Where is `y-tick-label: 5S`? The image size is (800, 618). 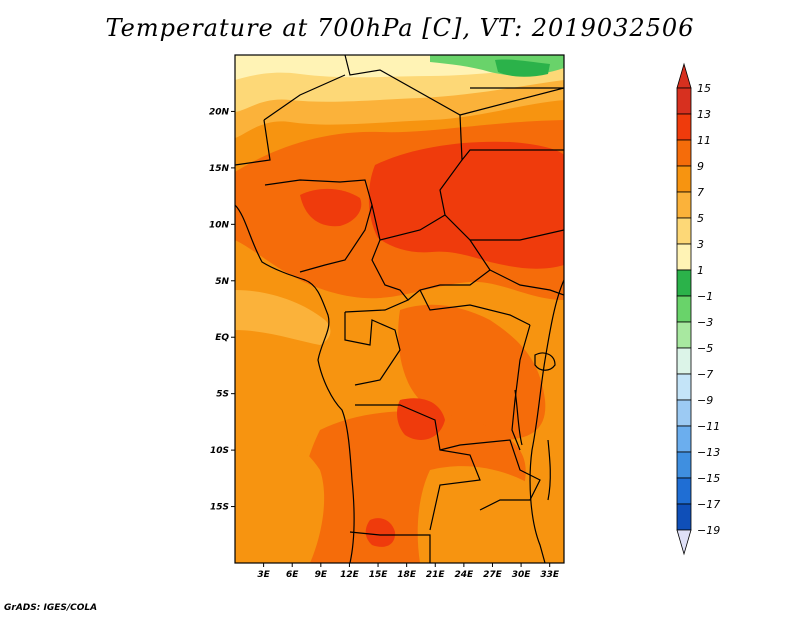
y-tick-label: 5S is located at coordinates (222, 395).